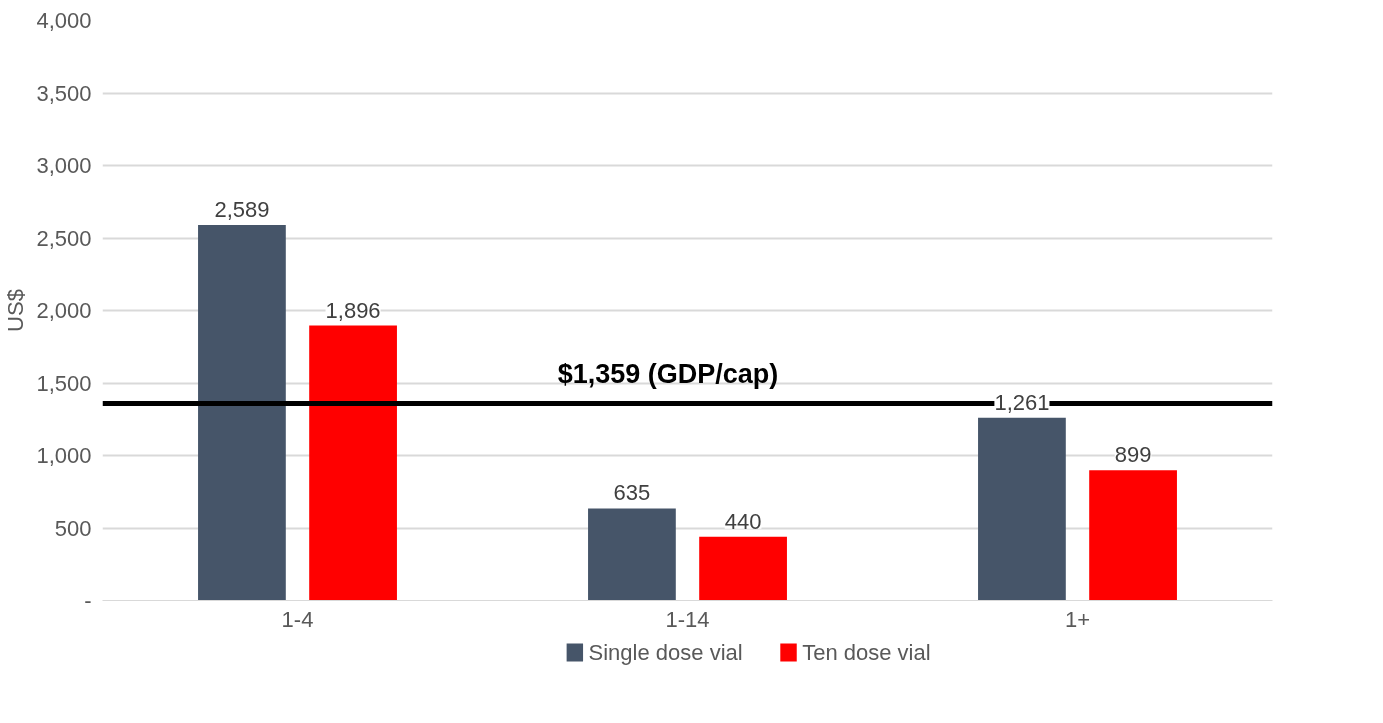  Describe the element at coordinates (64, 383) in the screenshot. I see `y-tick-label: 1,500` at that location.